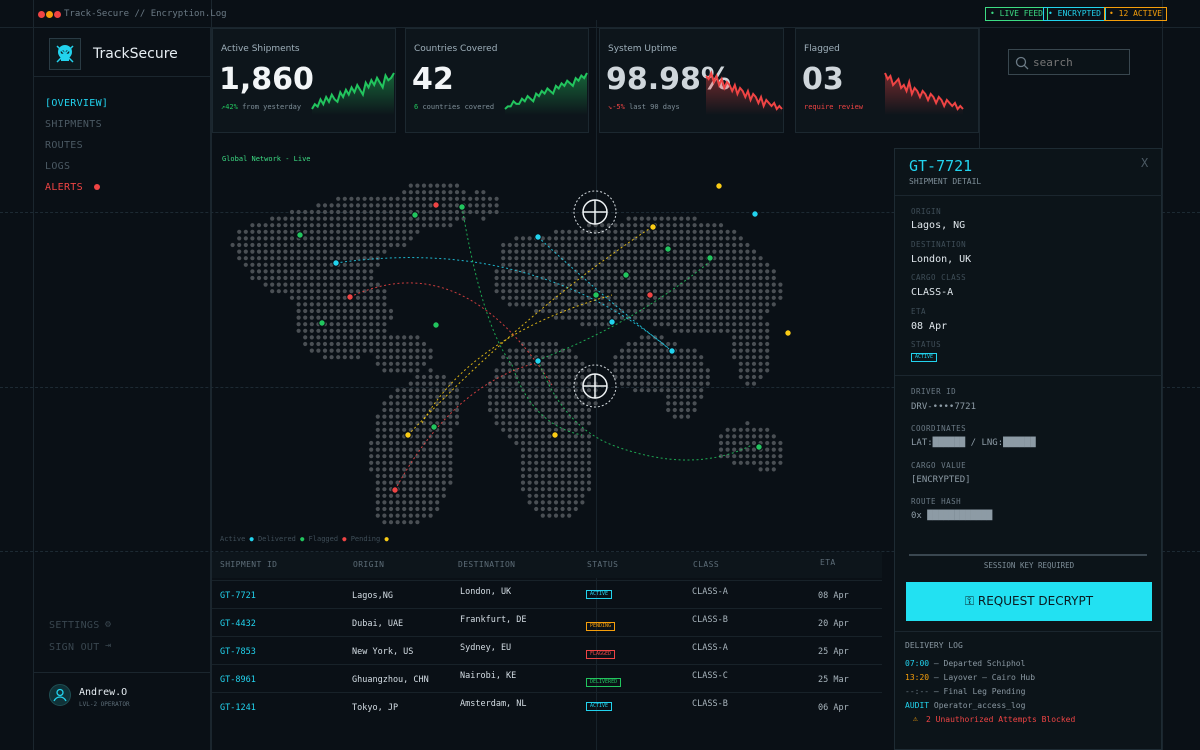 This screenshot has width=1200, height=750. Describe the element at coordinates (64, 145) in the screenshot. I see `nav-routes: ROUTES` at that location.